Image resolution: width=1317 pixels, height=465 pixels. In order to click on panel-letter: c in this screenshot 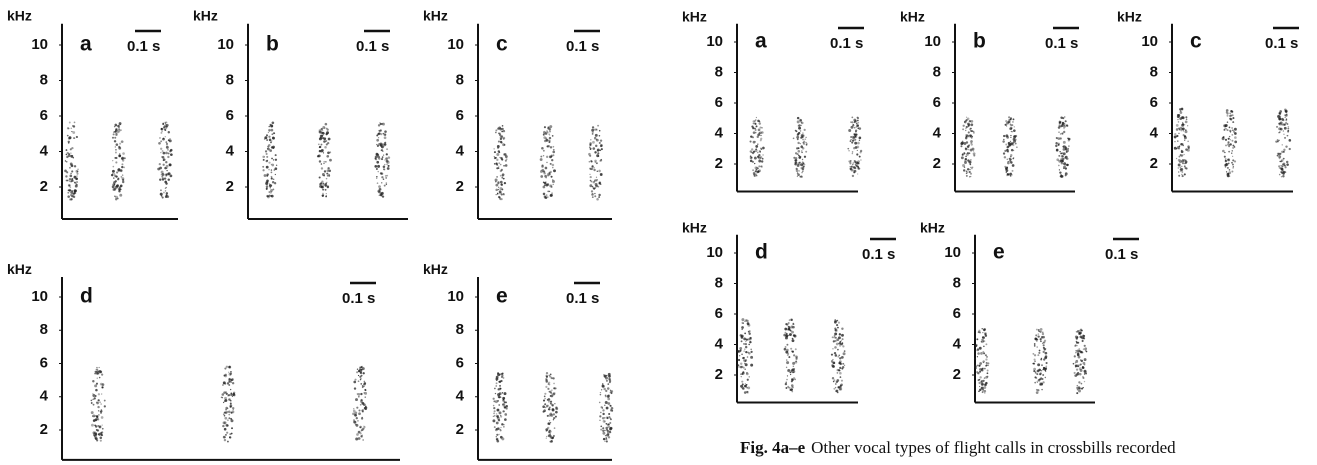, I will do `click(502, 44)`.